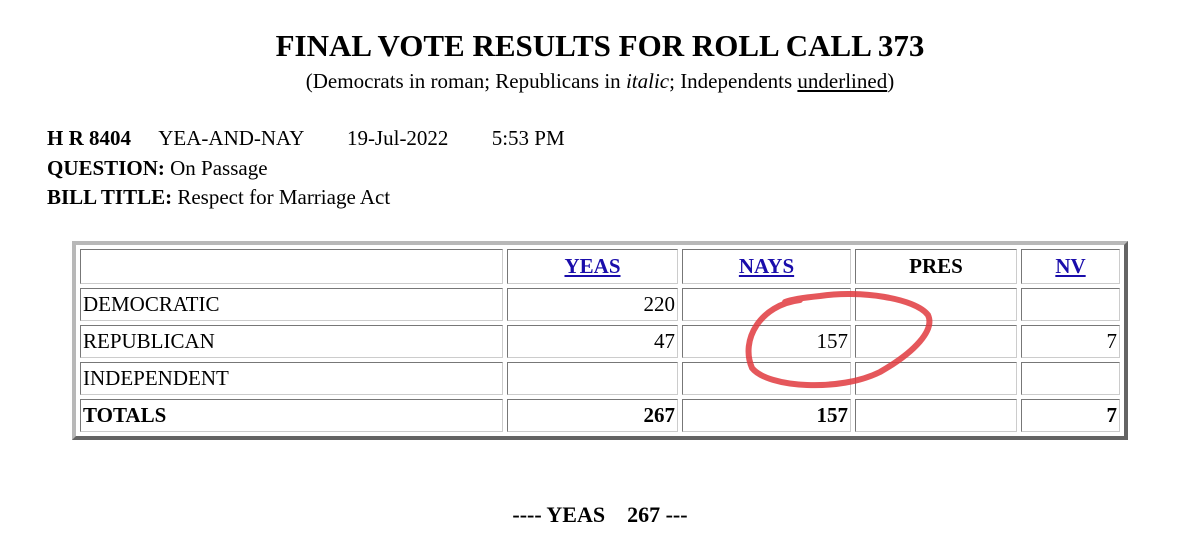 The height and width of the screenshot is (559, 1200). I want to click on bill-title-line: BILL TITLE: Respect for Marriage Act, so click(218, 197).